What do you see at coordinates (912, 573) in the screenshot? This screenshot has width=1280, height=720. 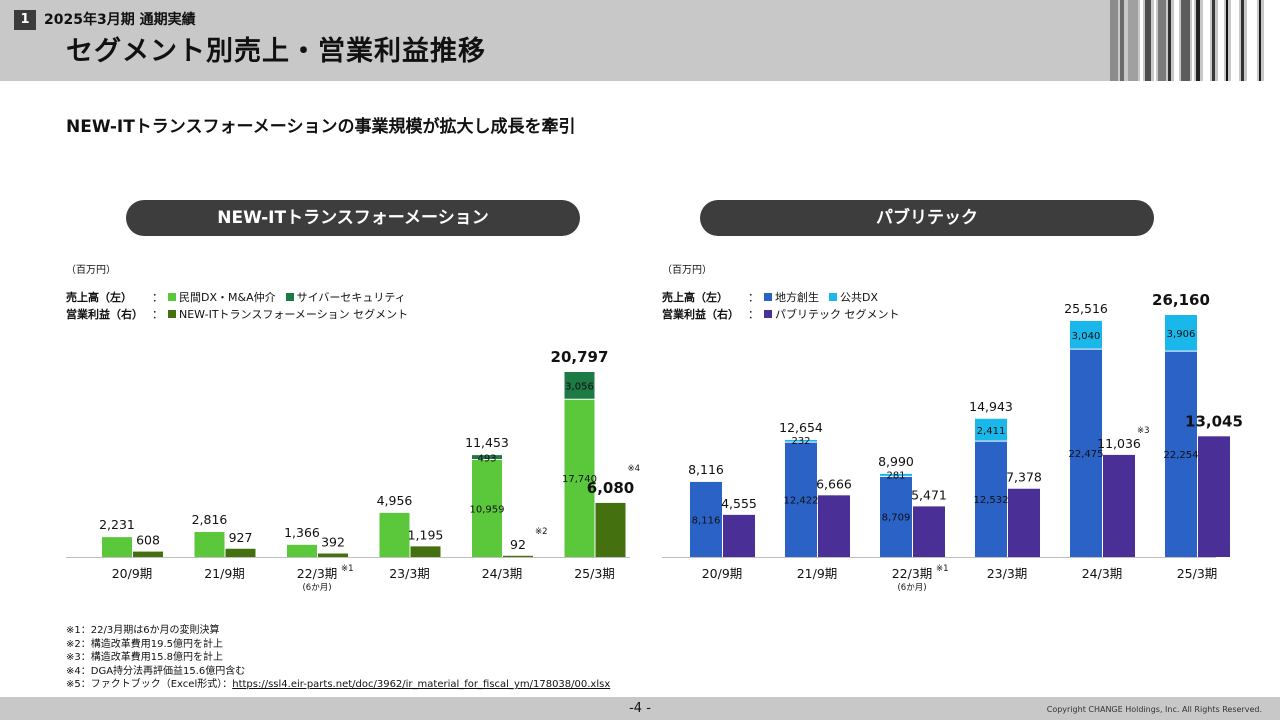 I see `pub-category-label: 22/3期` at bounding box center [912, 573].